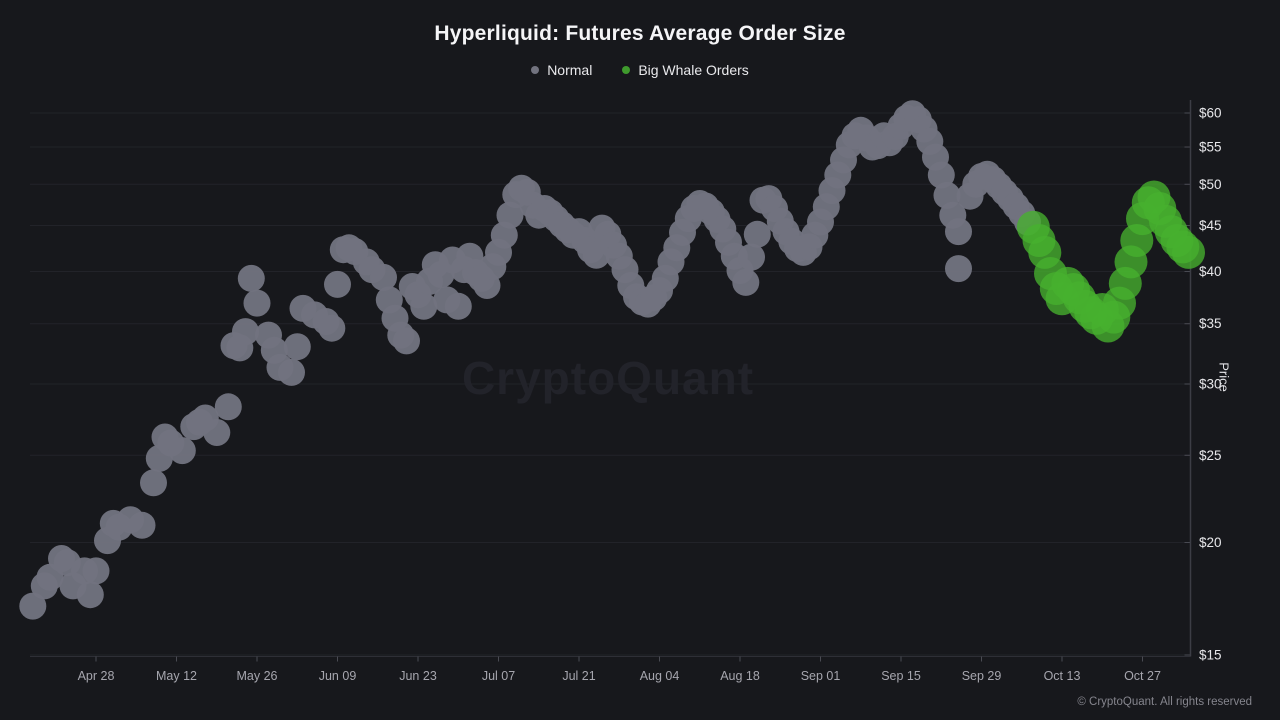 The height and width of the screenshot is (720, 1280). I want to click on cryptoquant-watermark: CryptoQuant, so click(608, 378).